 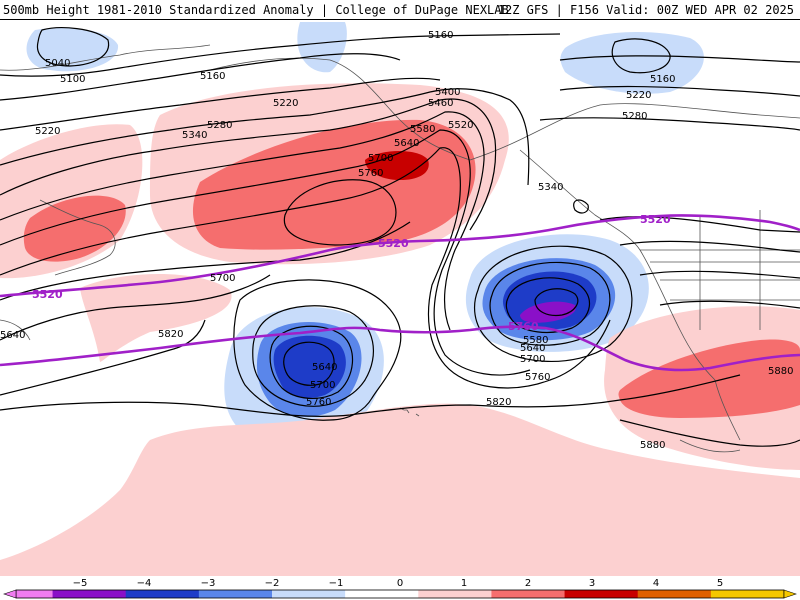 I want to click on colorbar-min-arrow, so click(x=10, y=594).